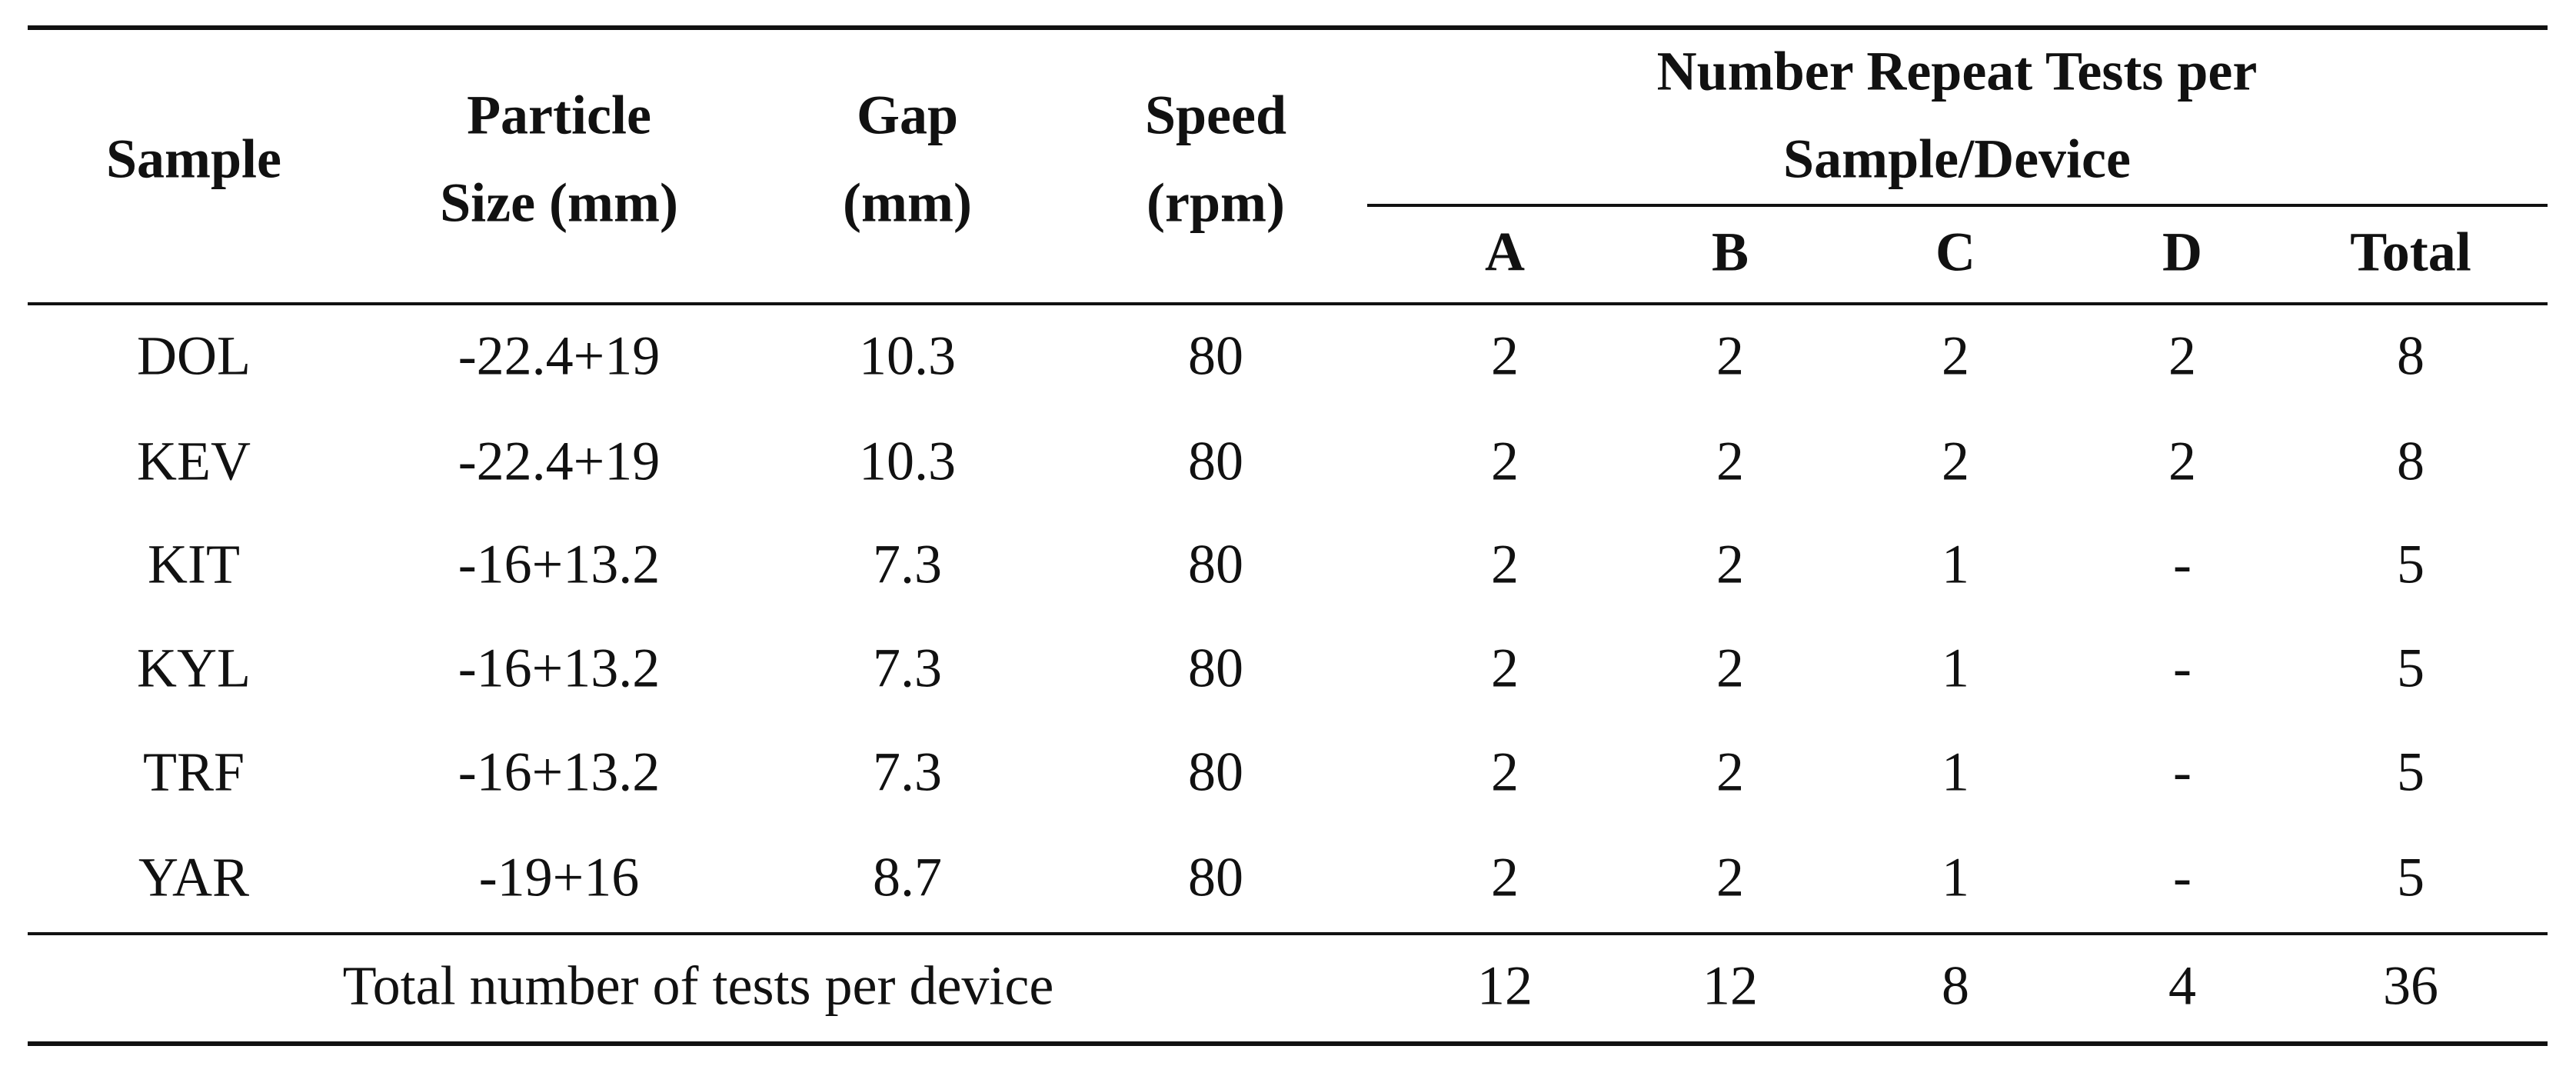 Image resolution: width=2576 pixels, height=1066 pixels. What do you see at coordinates (194, 772) in the screenshot?
I see `cell: TRF` at bounding box center [194, 772].